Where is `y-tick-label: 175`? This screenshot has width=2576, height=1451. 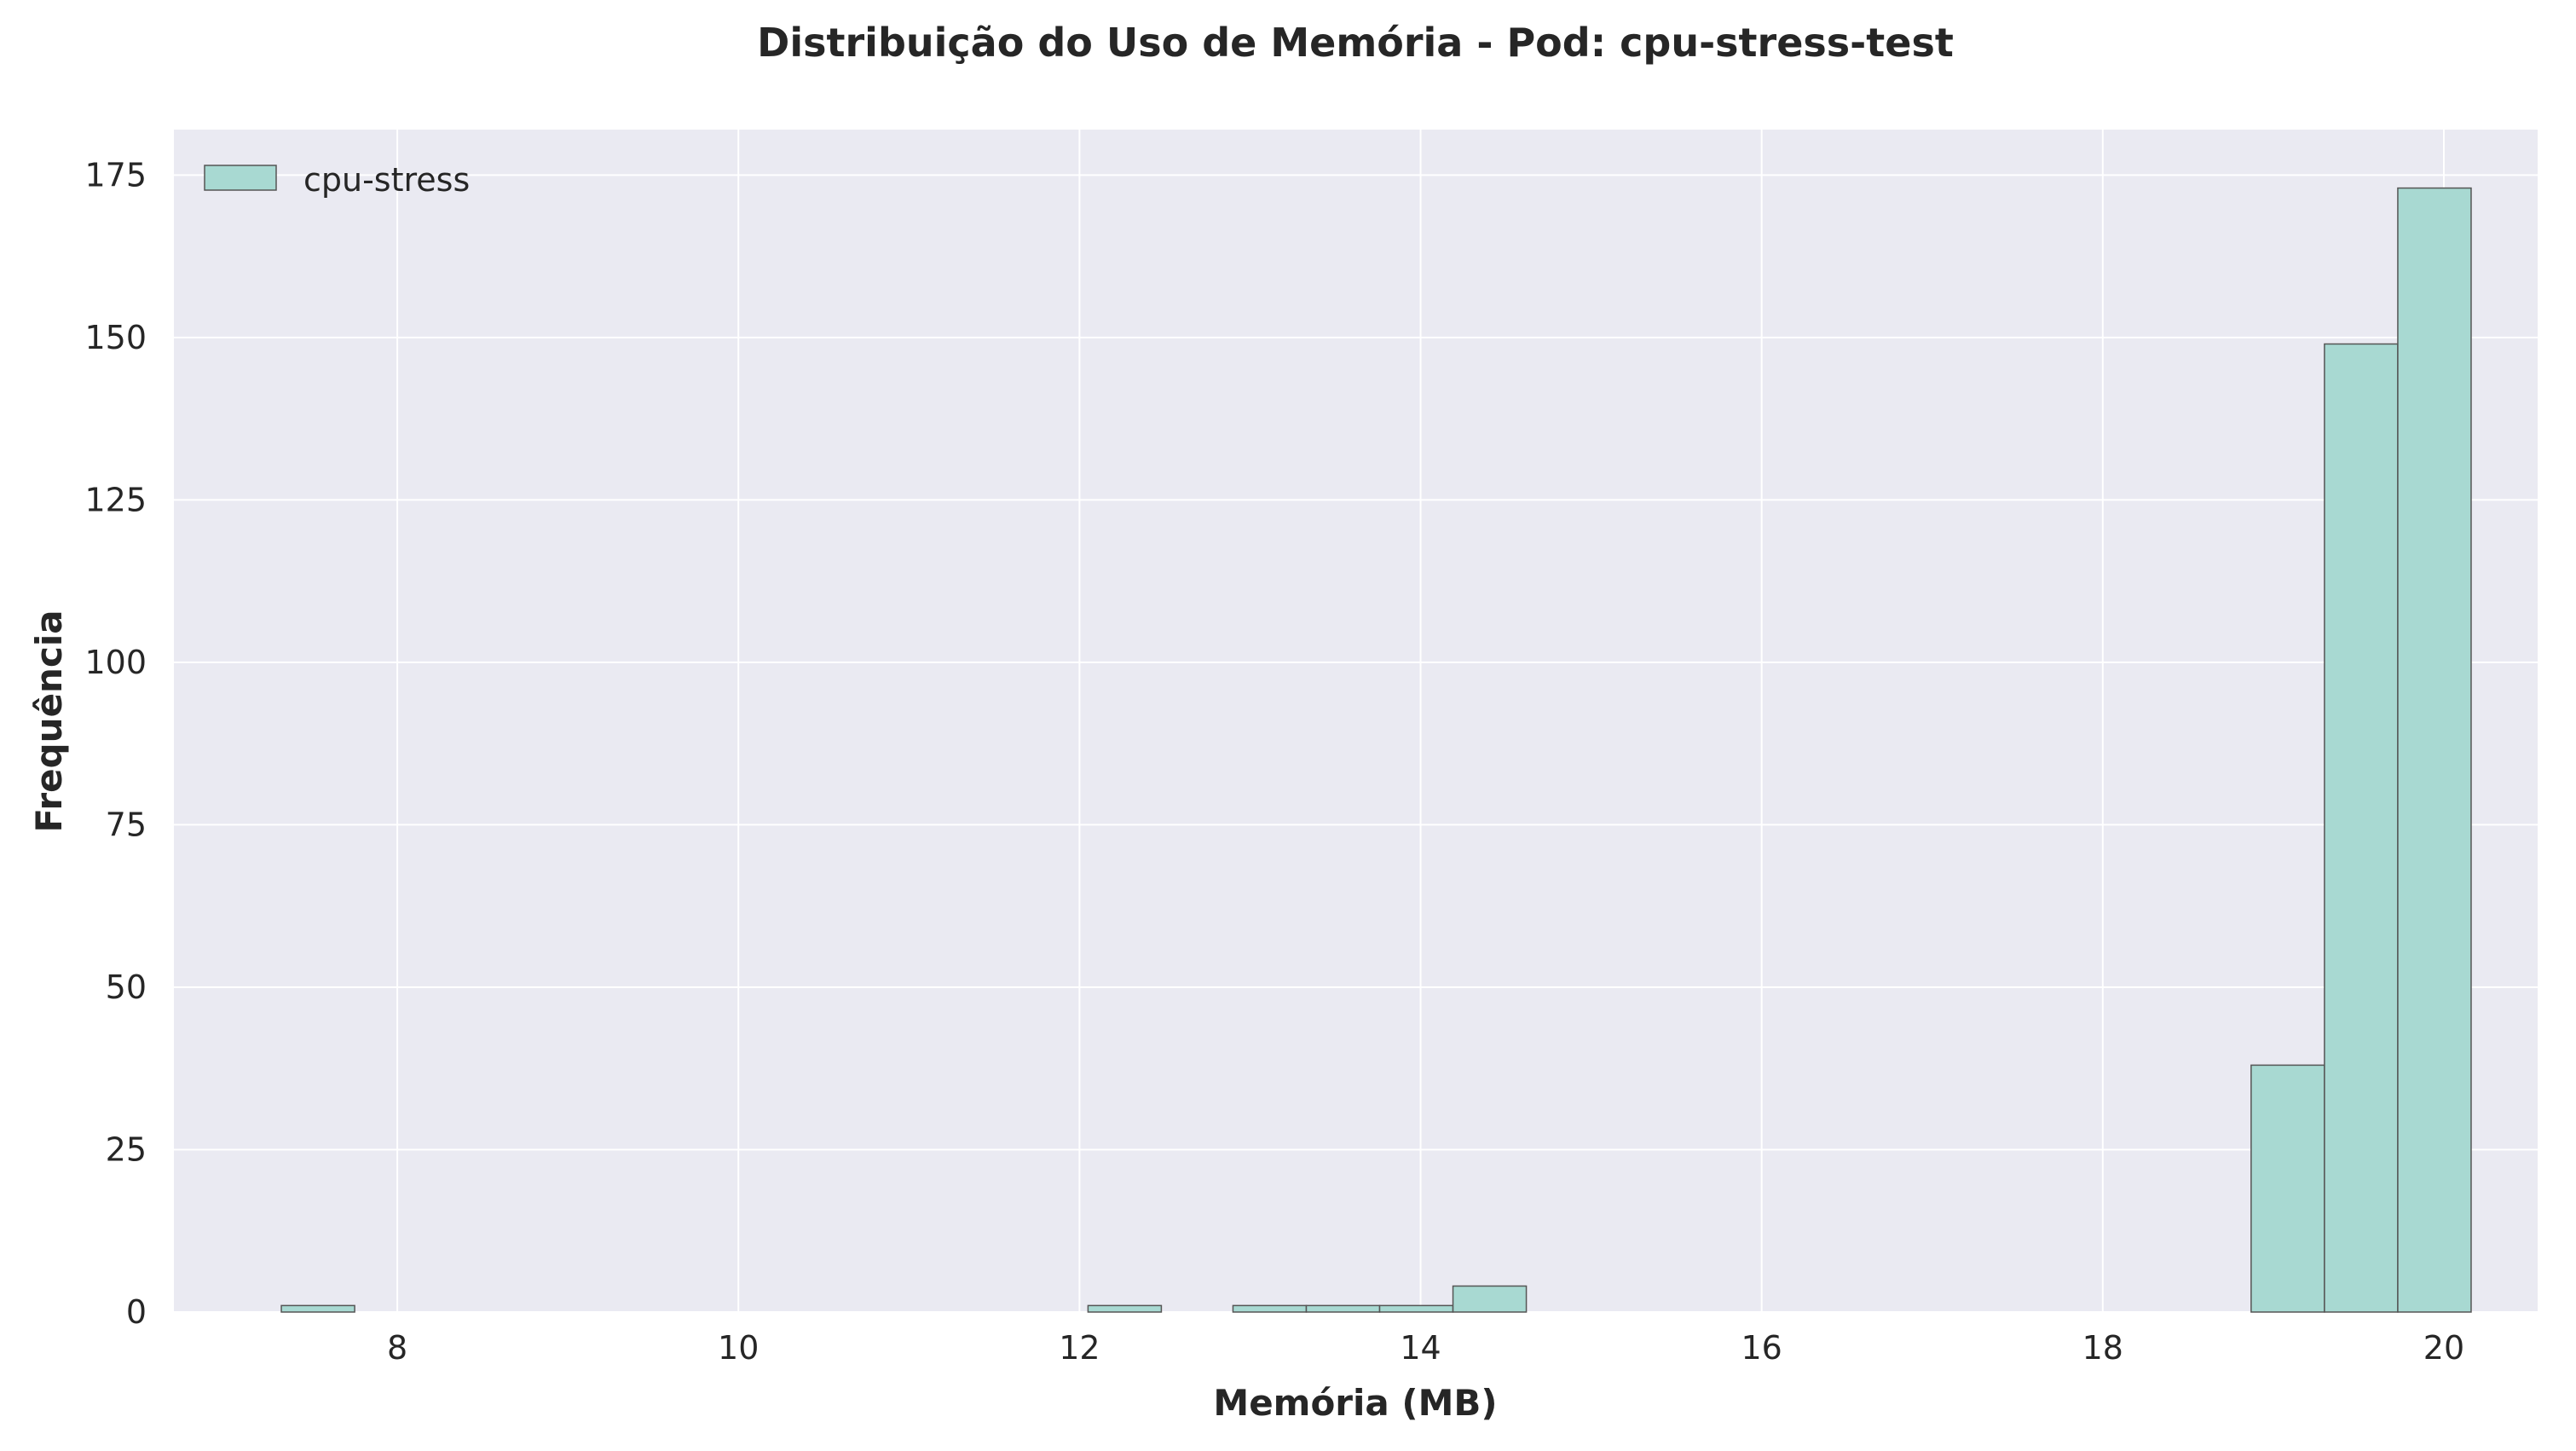
y-tick-label: 175 is located at coordinates (115, 175).